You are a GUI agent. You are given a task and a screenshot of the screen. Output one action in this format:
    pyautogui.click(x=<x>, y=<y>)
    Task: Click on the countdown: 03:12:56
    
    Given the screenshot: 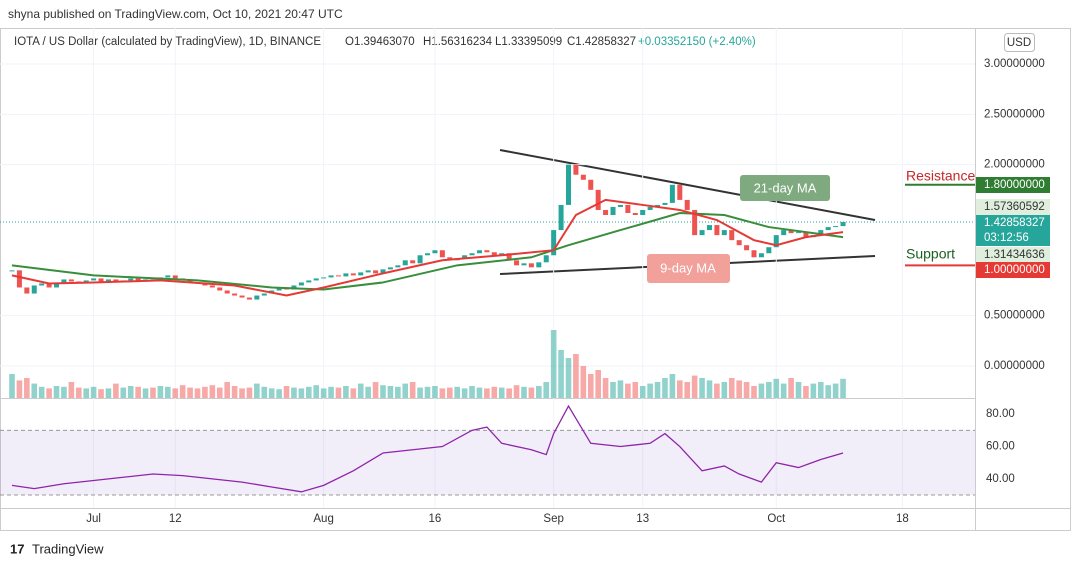 What is the action you would take?
    pyautogui.click(x=1006, y=238)
    